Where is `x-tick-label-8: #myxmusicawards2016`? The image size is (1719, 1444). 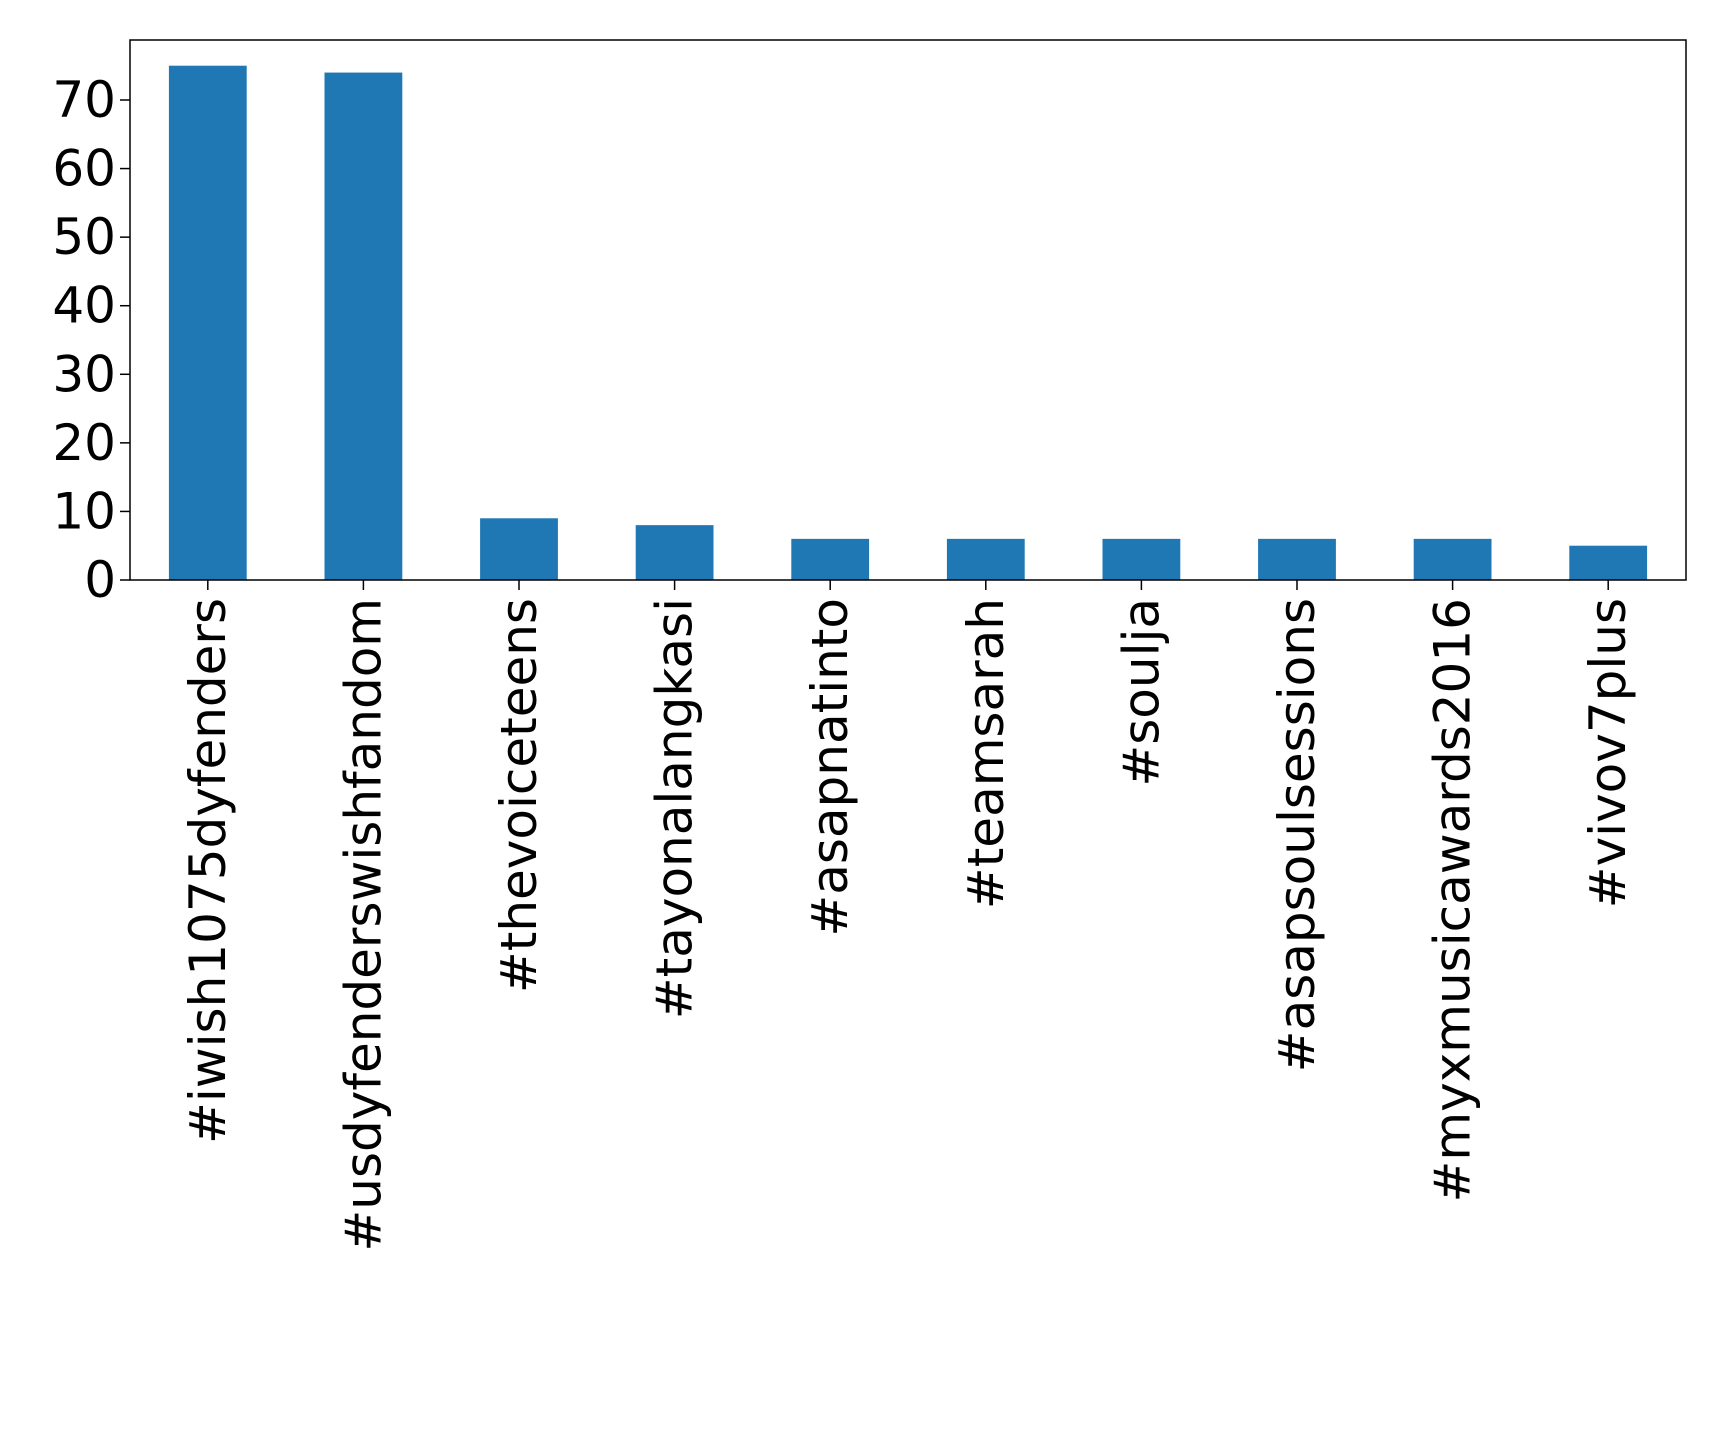 x-tick-label-8: #myxmusicawards2016 is located at coordinates (1453, 900).